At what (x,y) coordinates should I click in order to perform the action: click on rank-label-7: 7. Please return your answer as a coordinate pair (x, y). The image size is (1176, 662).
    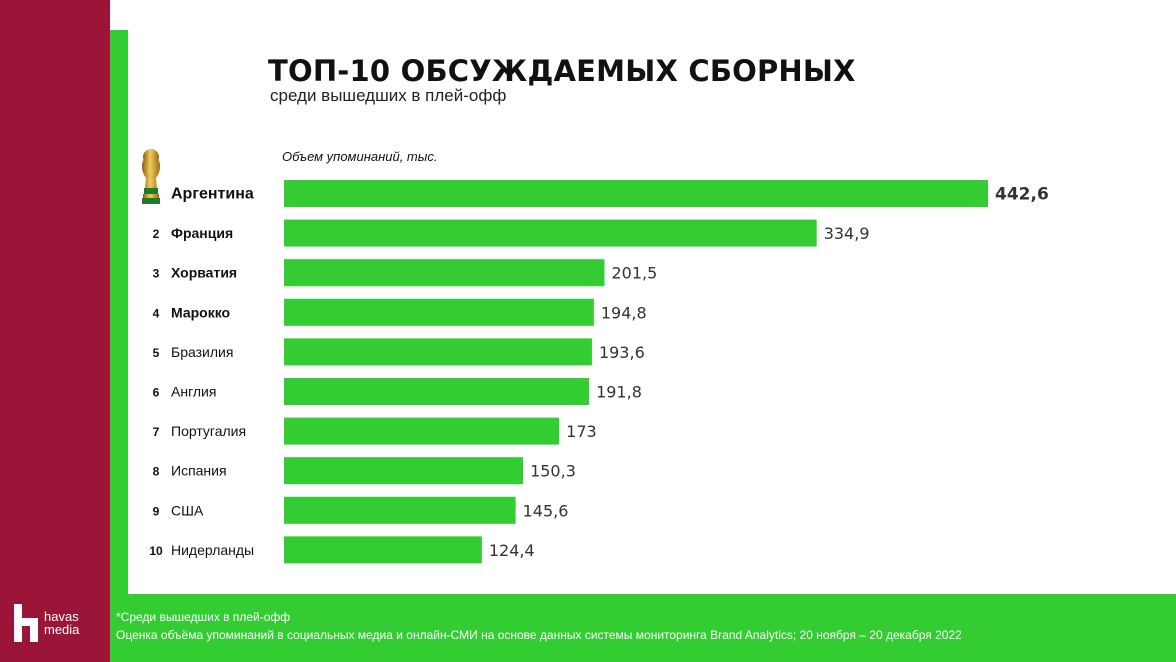
    Looking at the image, I should click on (156, 432).